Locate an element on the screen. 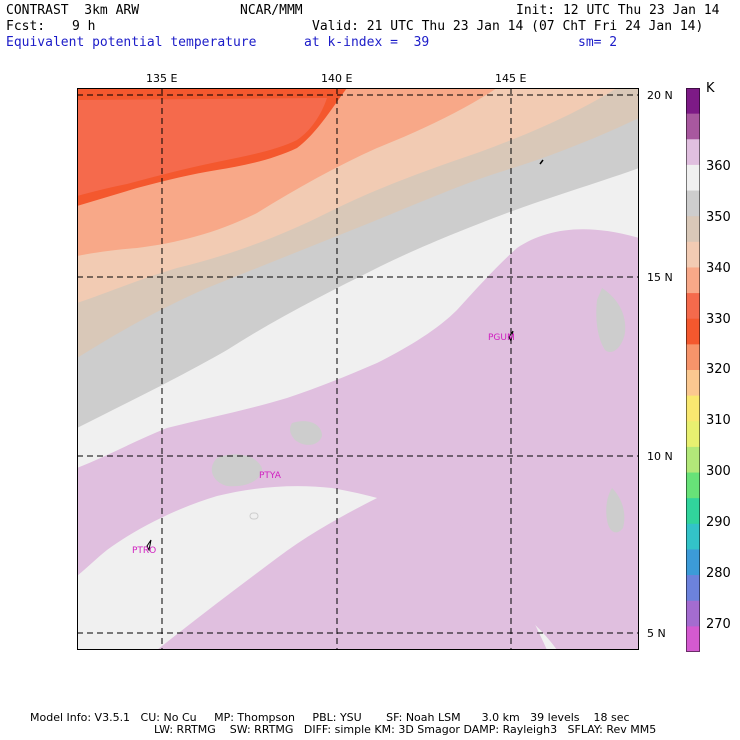 The width and height of the screenshot is (740, 740). legend-label-340: 340 is located at coordinates (718, 268).